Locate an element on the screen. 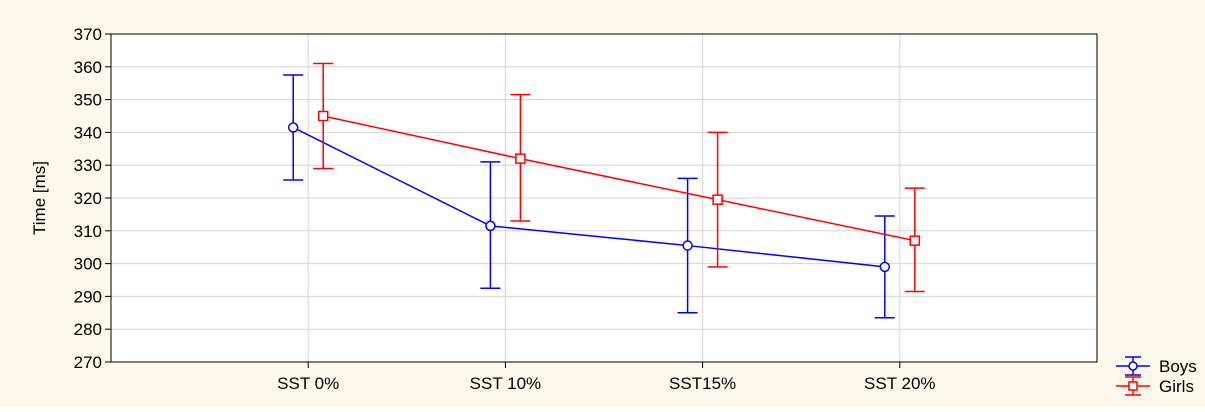 The image size is (1205, 412). x-tick-label: SST 10% is located at coordinates (506, 383).